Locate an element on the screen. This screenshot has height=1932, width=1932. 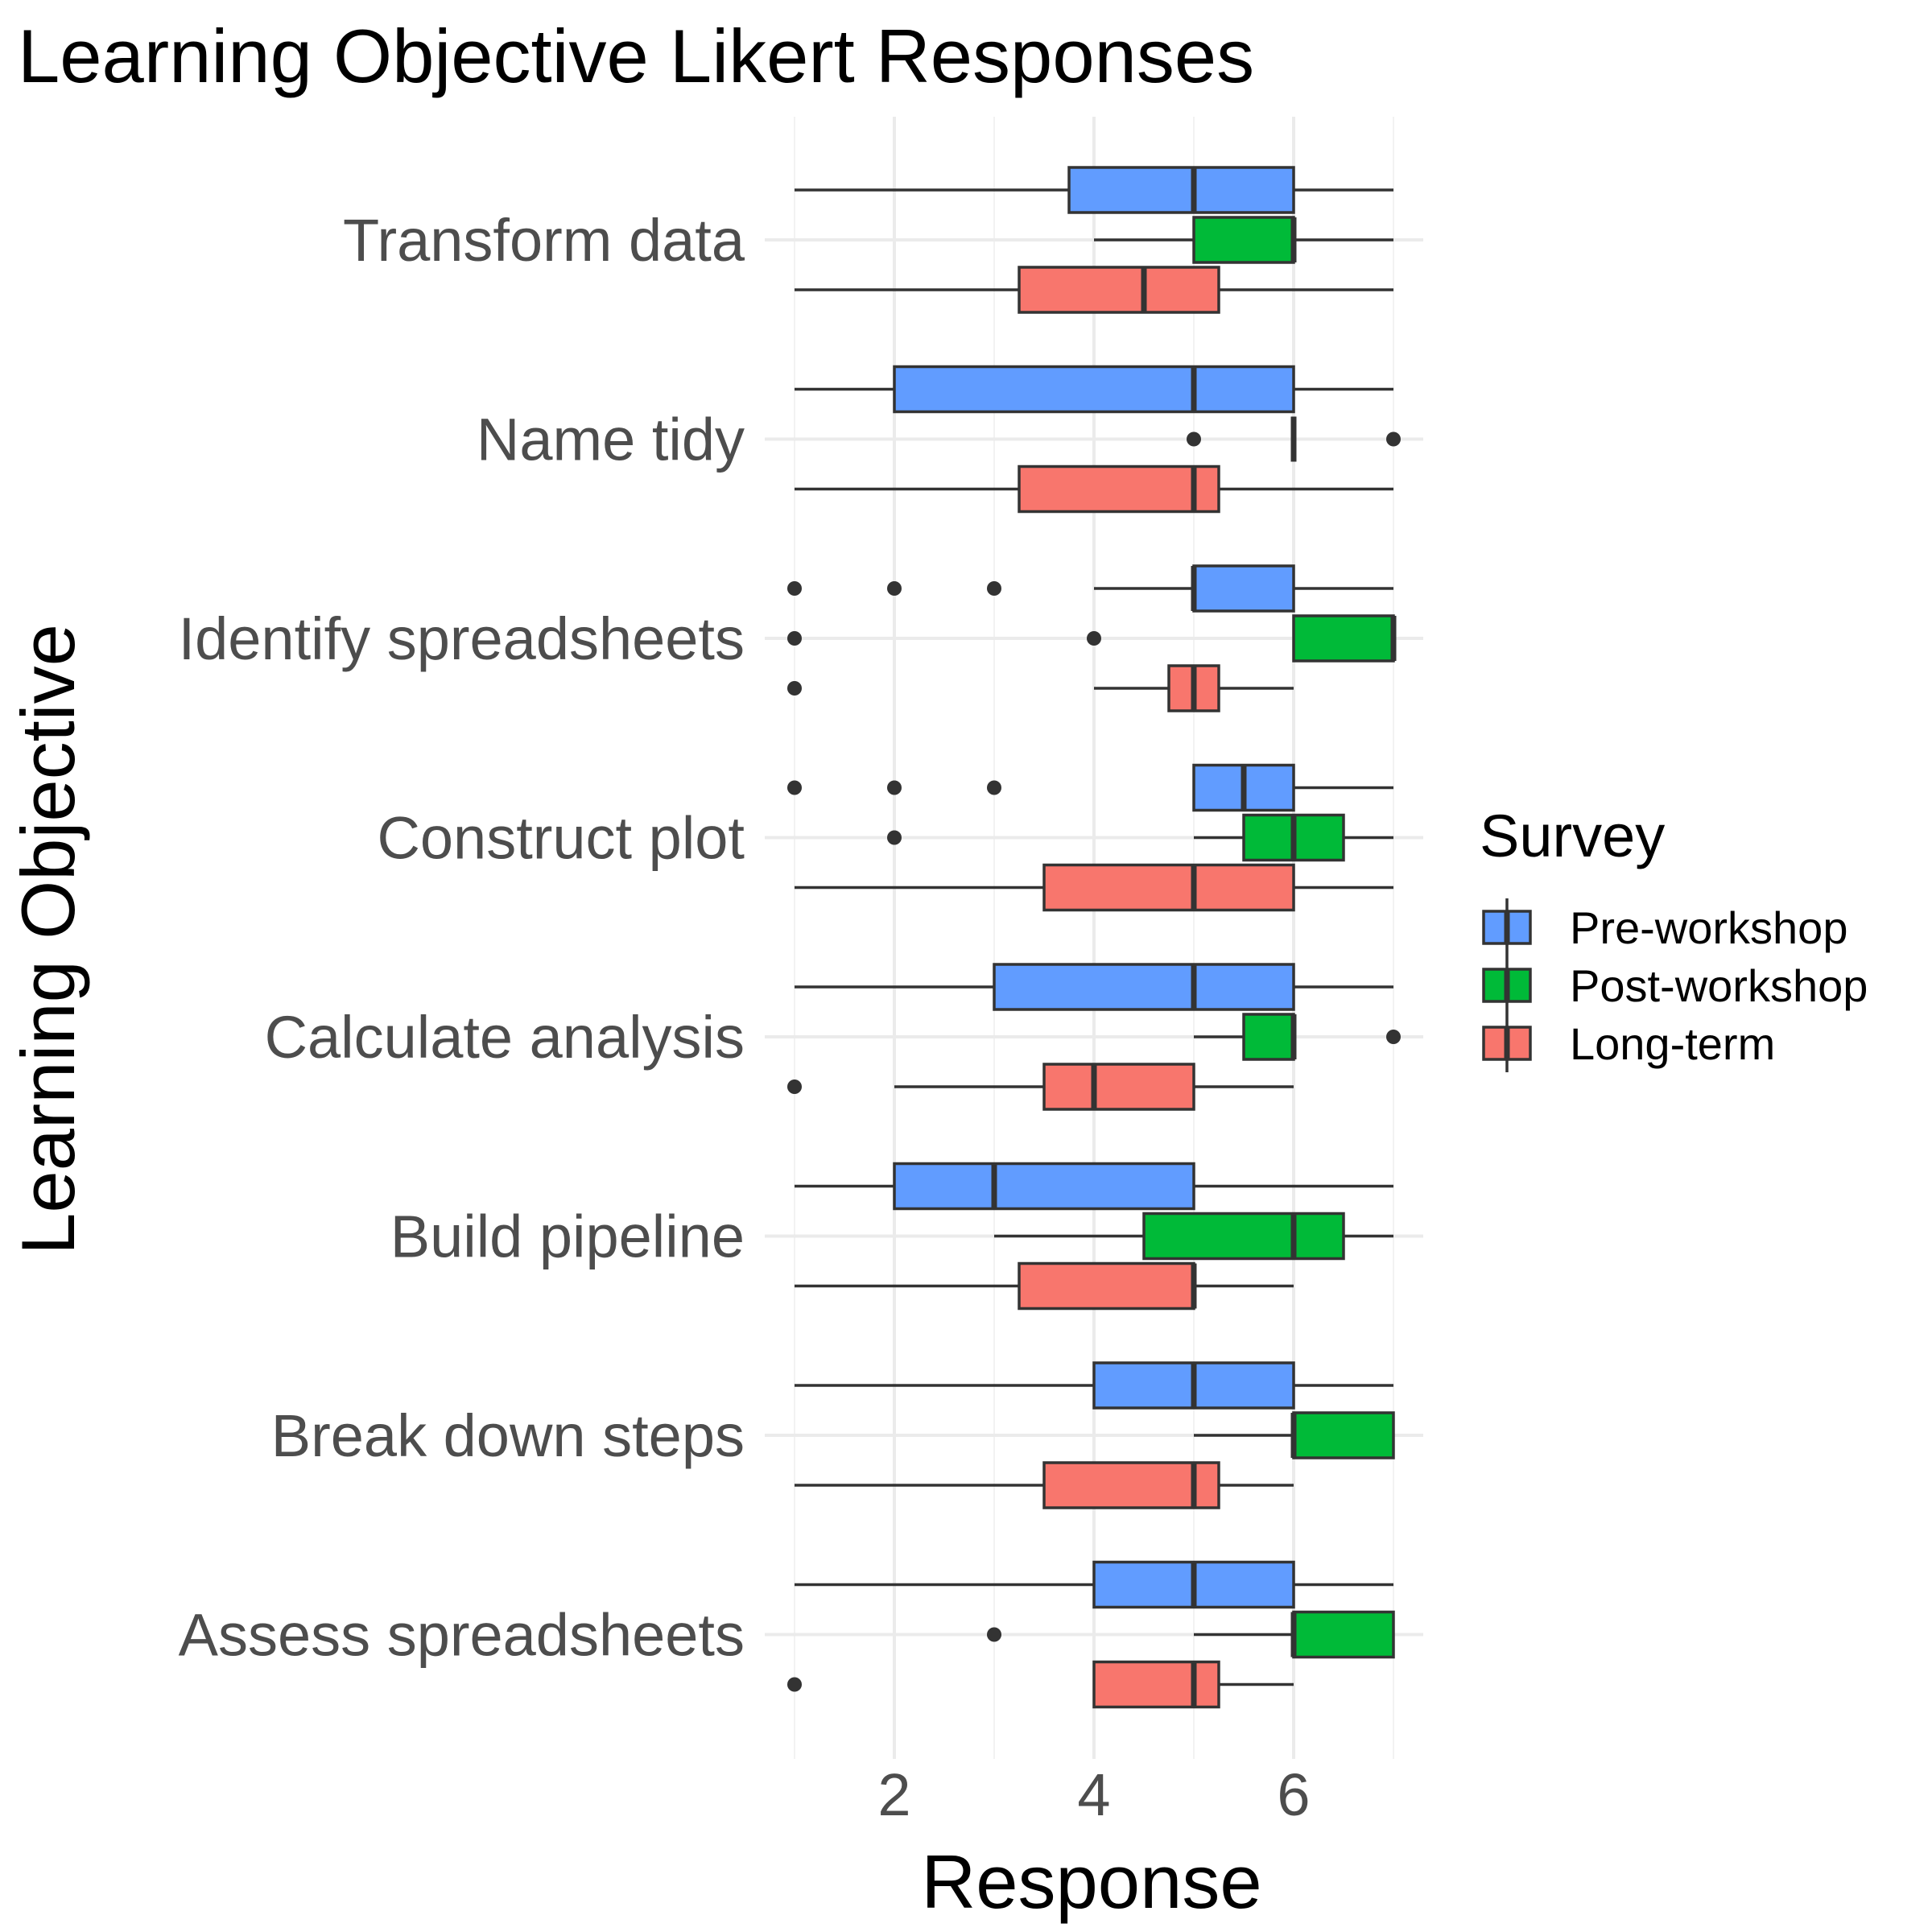
legend-label: Post-workshop is located at coordinates (1719, 985).